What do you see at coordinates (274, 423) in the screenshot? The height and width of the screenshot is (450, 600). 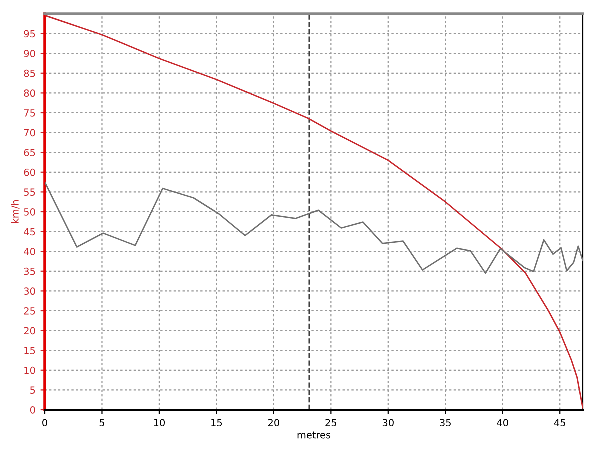 I see `x-tick-label: 20` at bounding box center [274, 423].